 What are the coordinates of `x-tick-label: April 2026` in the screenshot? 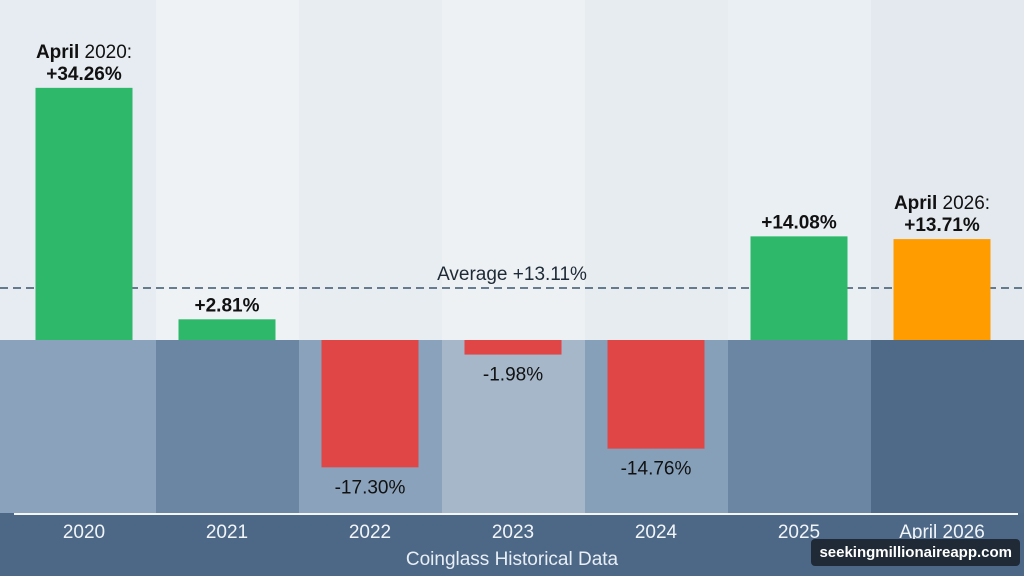 It's located at (942, 532).